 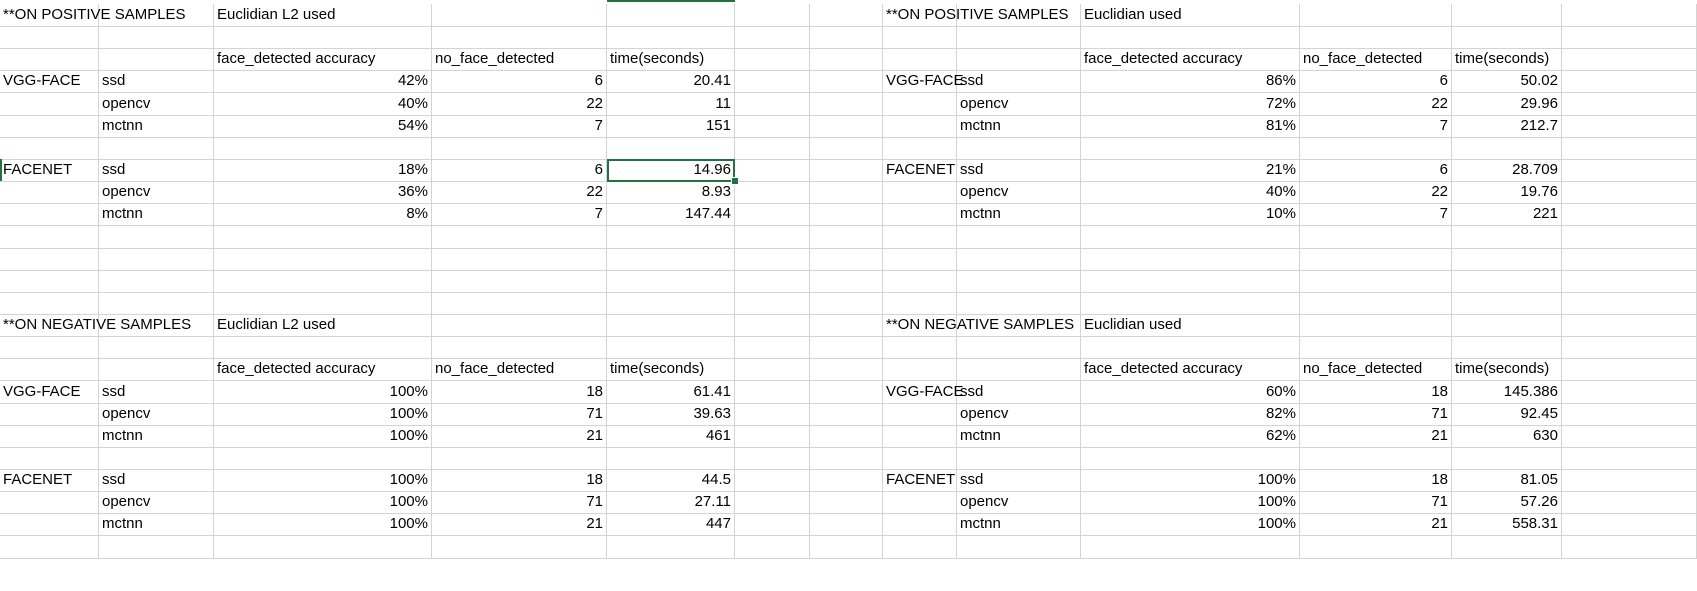 I want to click on cell-l14, so click(x=1507, y=303).